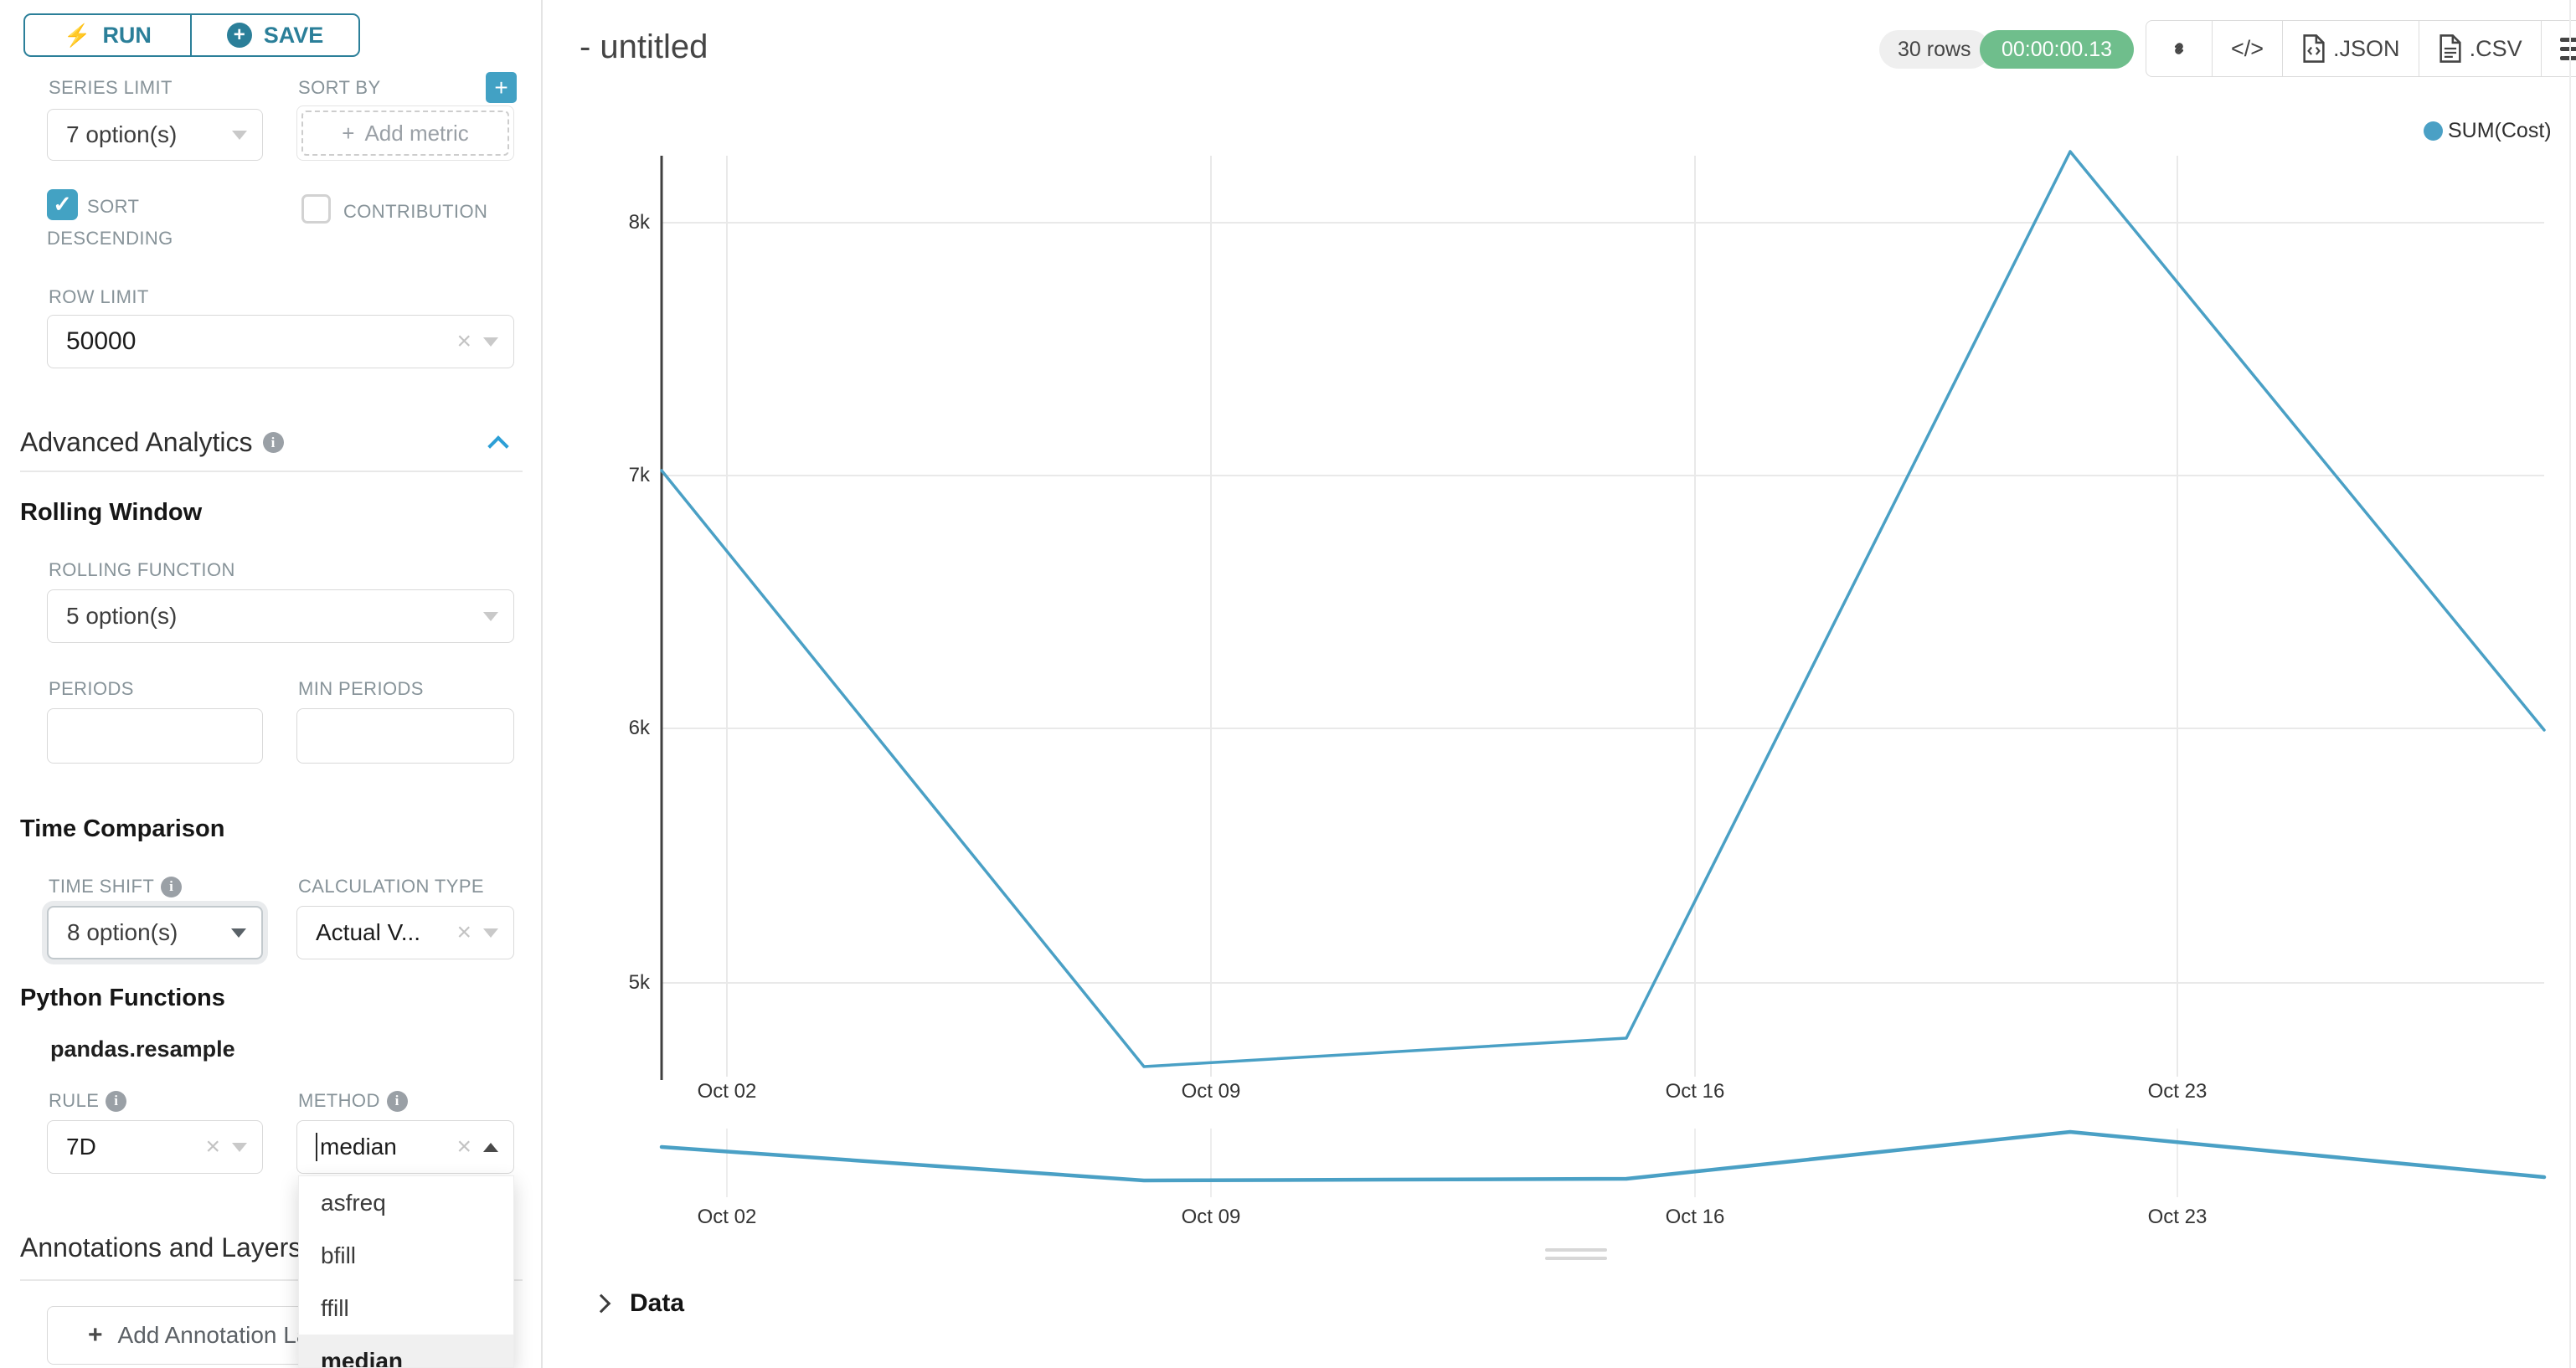 This screenshot has height=1368, width=2576. What do you see at coordinates (239, 35) in the screenshot?
I see `plus-circle-icon: +` at bounding box center [239, 35].